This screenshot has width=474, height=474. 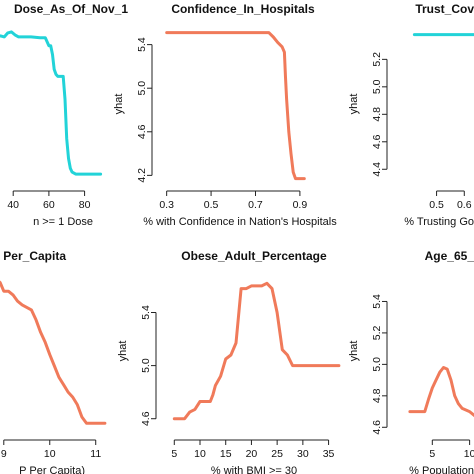 I want to click on x-tick-label: 25, so click(x=277, y=454).